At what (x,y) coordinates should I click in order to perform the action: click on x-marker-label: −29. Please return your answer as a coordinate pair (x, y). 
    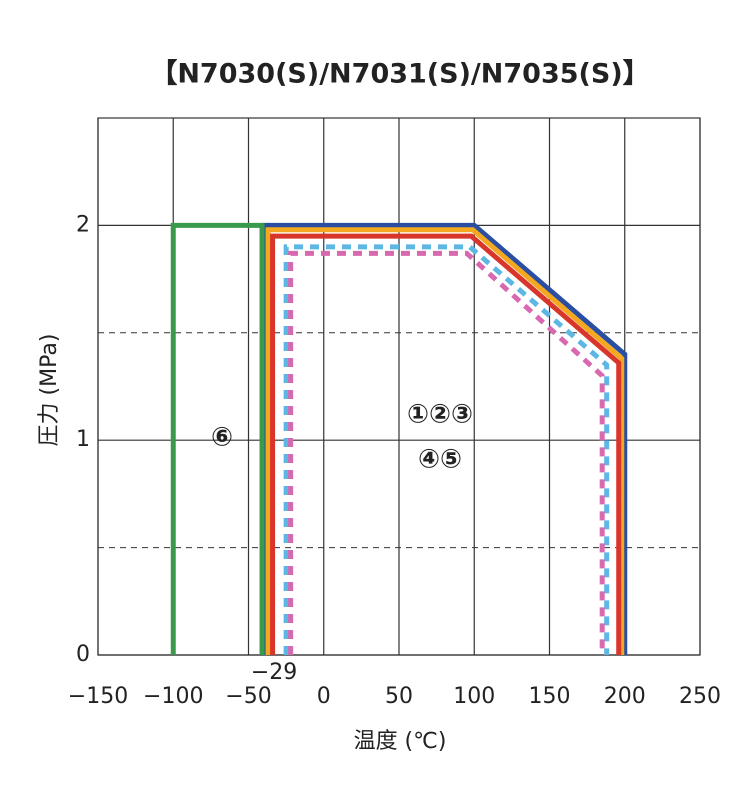
    Looking at the image, I should click on (274, 672).